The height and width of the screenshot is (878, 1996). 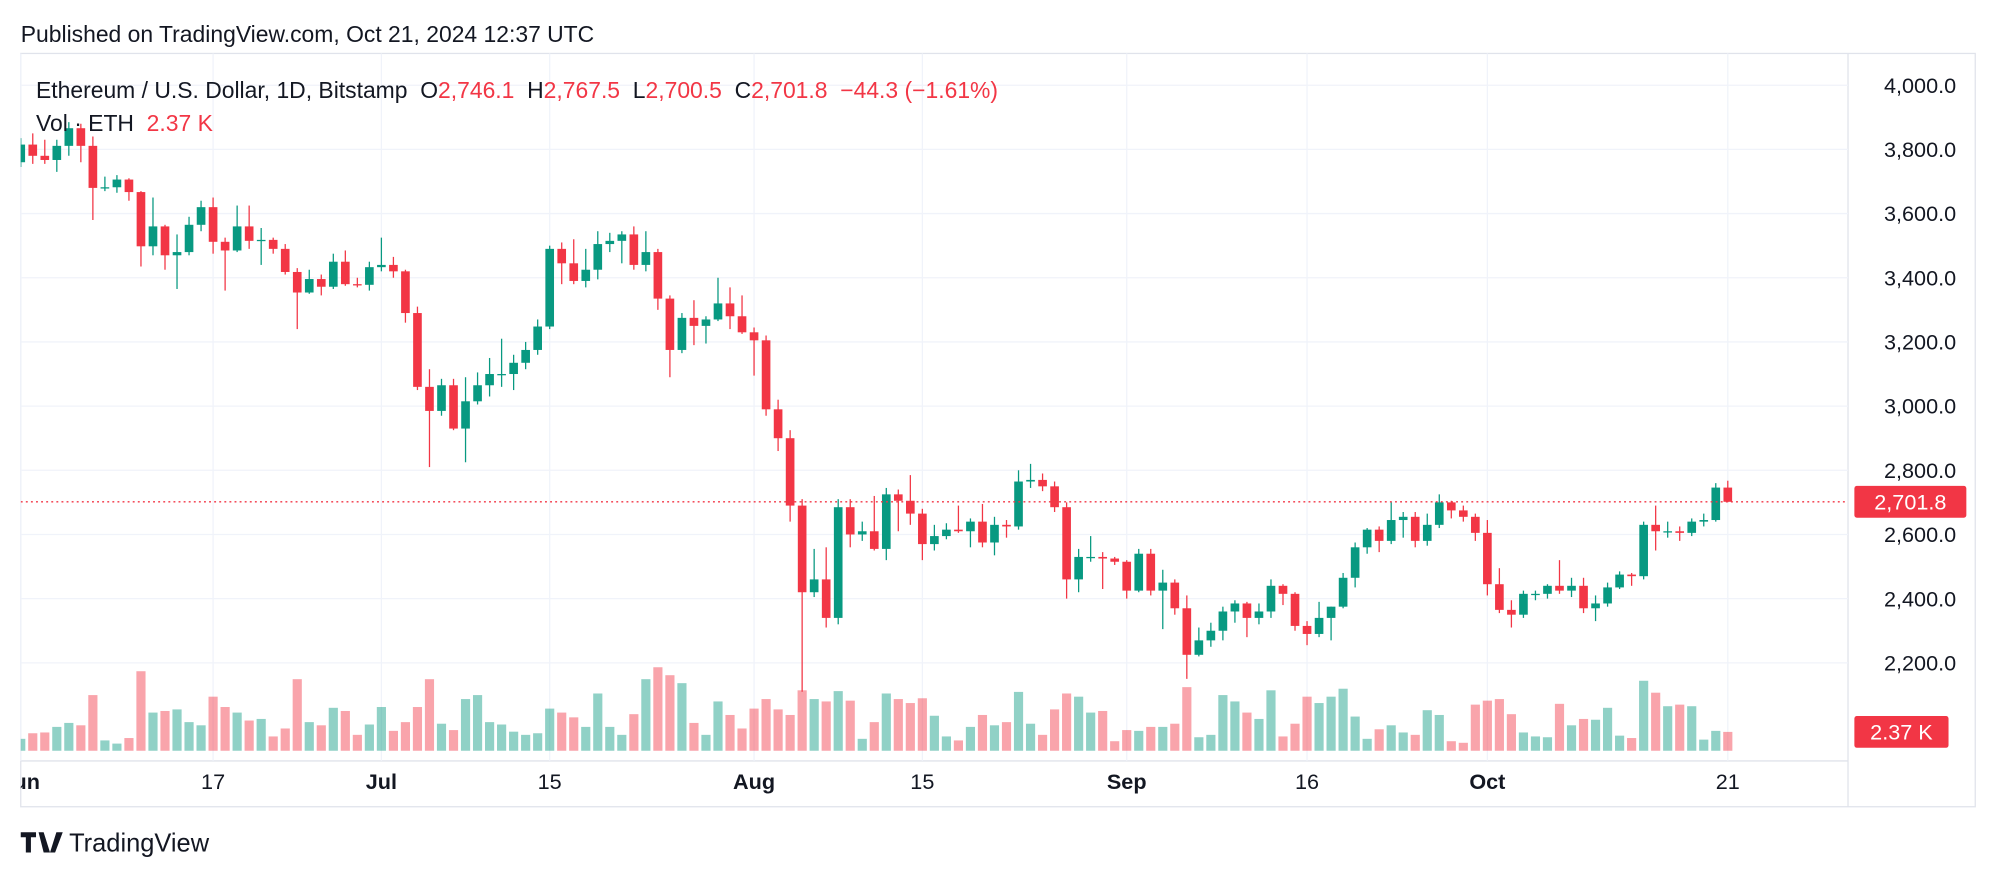 I want to click on y-tick-label: 4,000.0, so click(x=1920, y=85).